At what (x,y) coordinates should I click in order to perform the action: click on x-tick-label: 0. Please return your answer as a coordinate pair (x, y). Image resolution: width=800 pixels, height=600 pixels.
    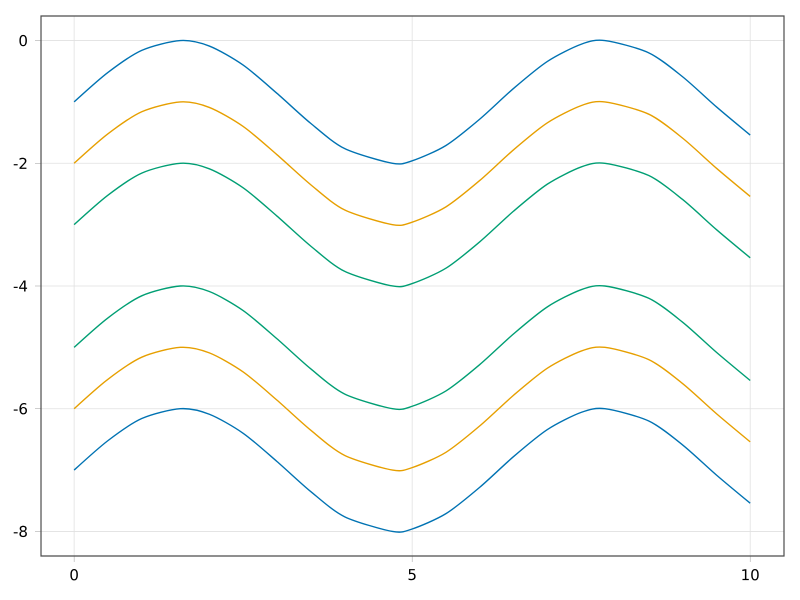
    Looking at the image, I should click on (74, 574).